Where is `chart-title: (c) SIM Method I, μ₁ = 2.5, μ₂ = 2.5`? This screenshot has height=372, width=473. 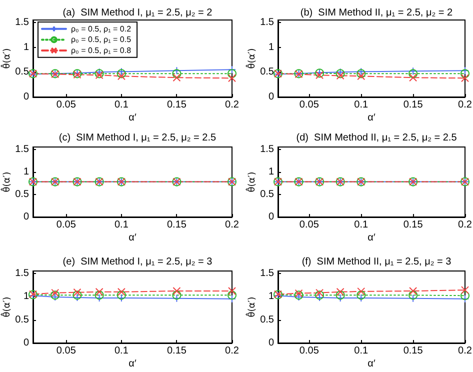
chart-title: (c) SIM Method I, μ₁ = 2.5, μ₂ = 2.5 is located at coordinates (137, 138).